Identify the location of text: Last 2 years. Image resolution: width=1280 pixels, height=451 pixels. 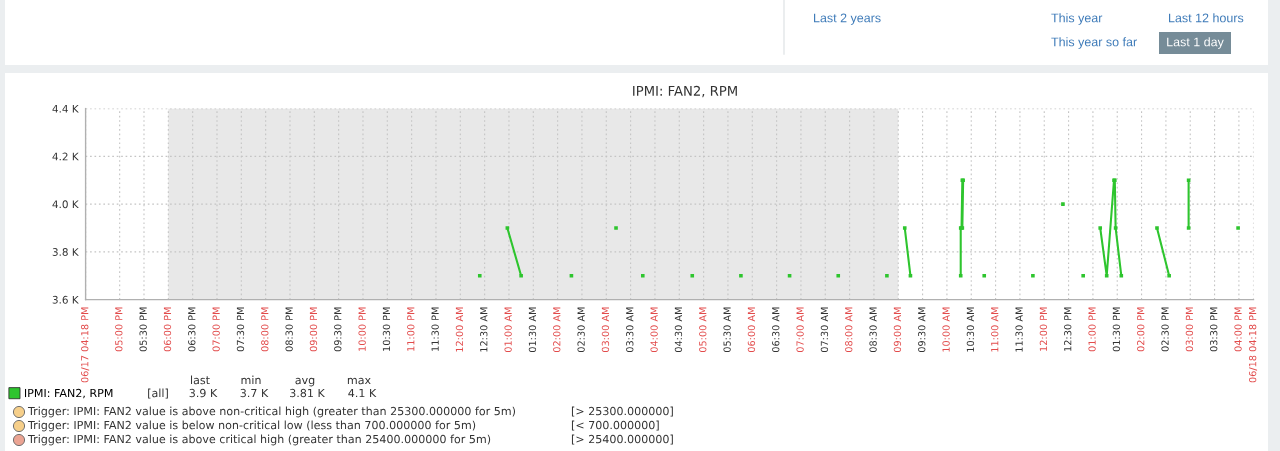
(847, 19).